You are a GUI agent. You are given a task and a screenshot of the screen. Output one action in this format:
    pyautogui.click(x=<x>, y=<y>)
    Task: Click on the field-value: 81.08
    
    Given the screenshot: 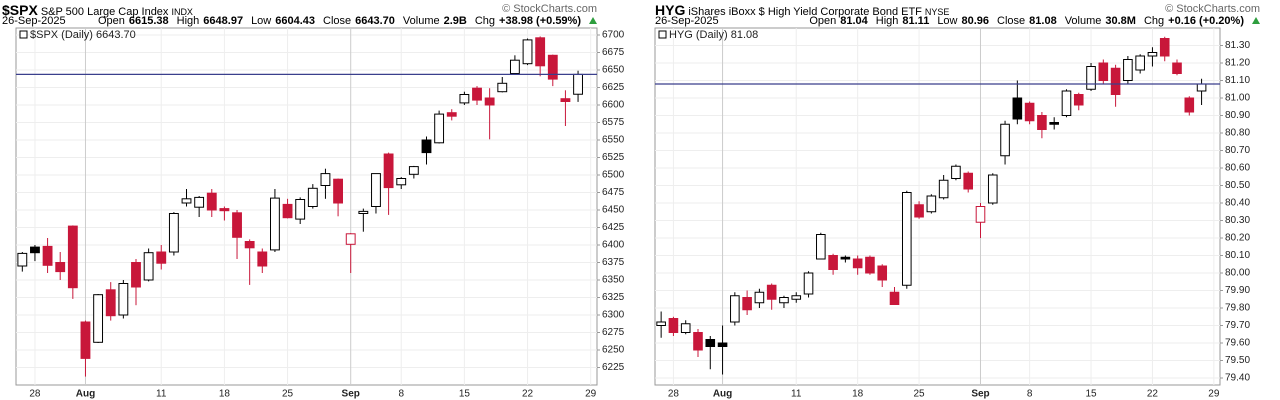 What is the action you would take?
    pyautogui.click(x=1043, y=21)
    